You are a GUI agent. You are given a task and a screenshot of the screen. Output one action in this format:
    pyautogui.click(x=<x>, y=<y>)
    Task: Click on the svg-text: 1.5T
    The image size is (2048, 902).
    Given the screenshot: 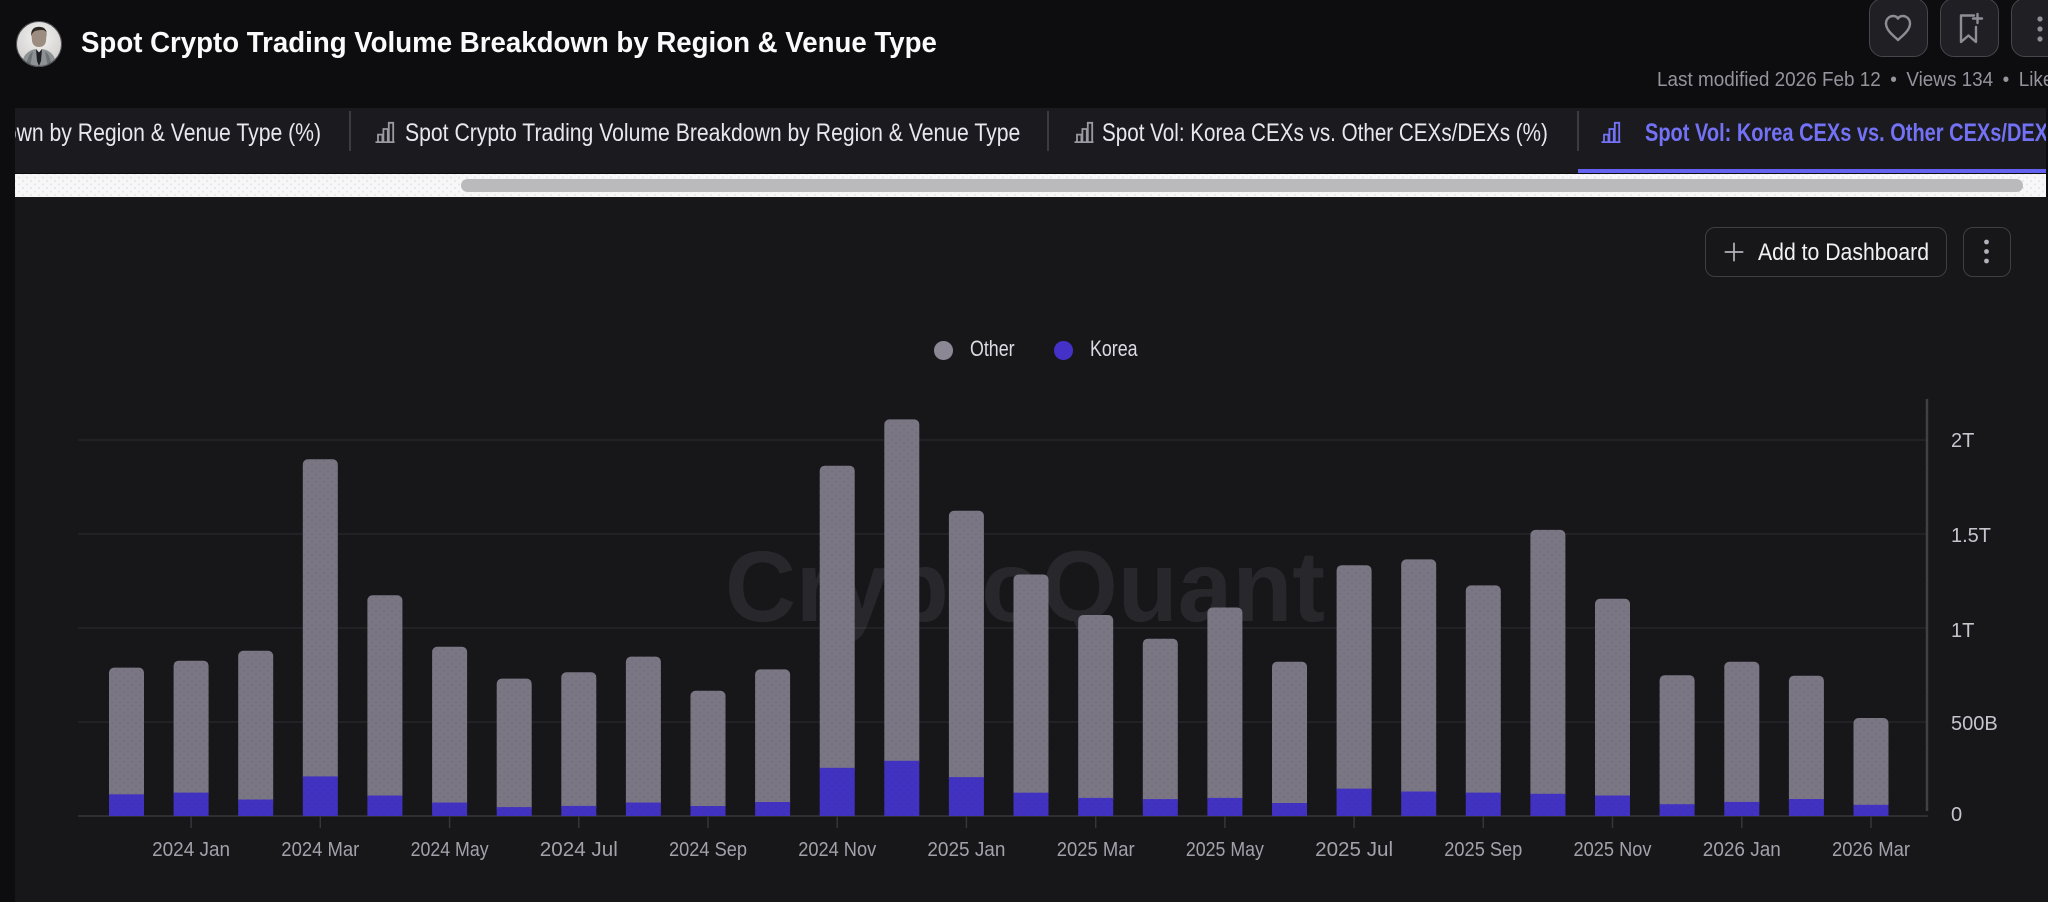 What is the action you would take?
    pyautogui.click(x=1971, y=536)
    